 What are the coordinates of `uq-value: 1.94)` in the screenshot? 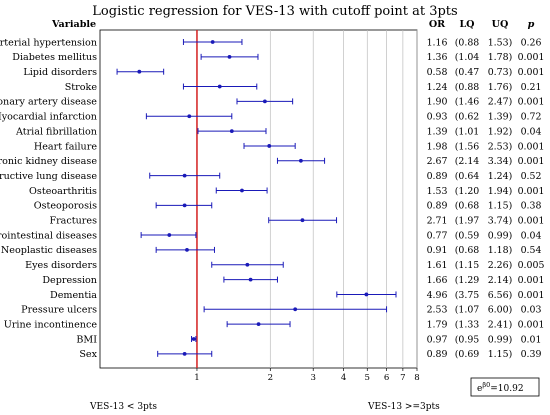 It's located at (500, 191).